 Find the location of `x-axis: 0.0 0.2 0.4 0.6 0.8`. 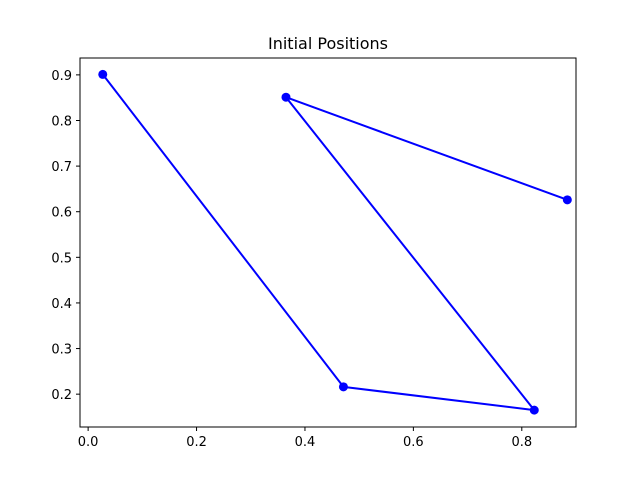

x-axis: 0.0 0.2 0.4 0.6 0.8 is located at coordinates (305, 438).